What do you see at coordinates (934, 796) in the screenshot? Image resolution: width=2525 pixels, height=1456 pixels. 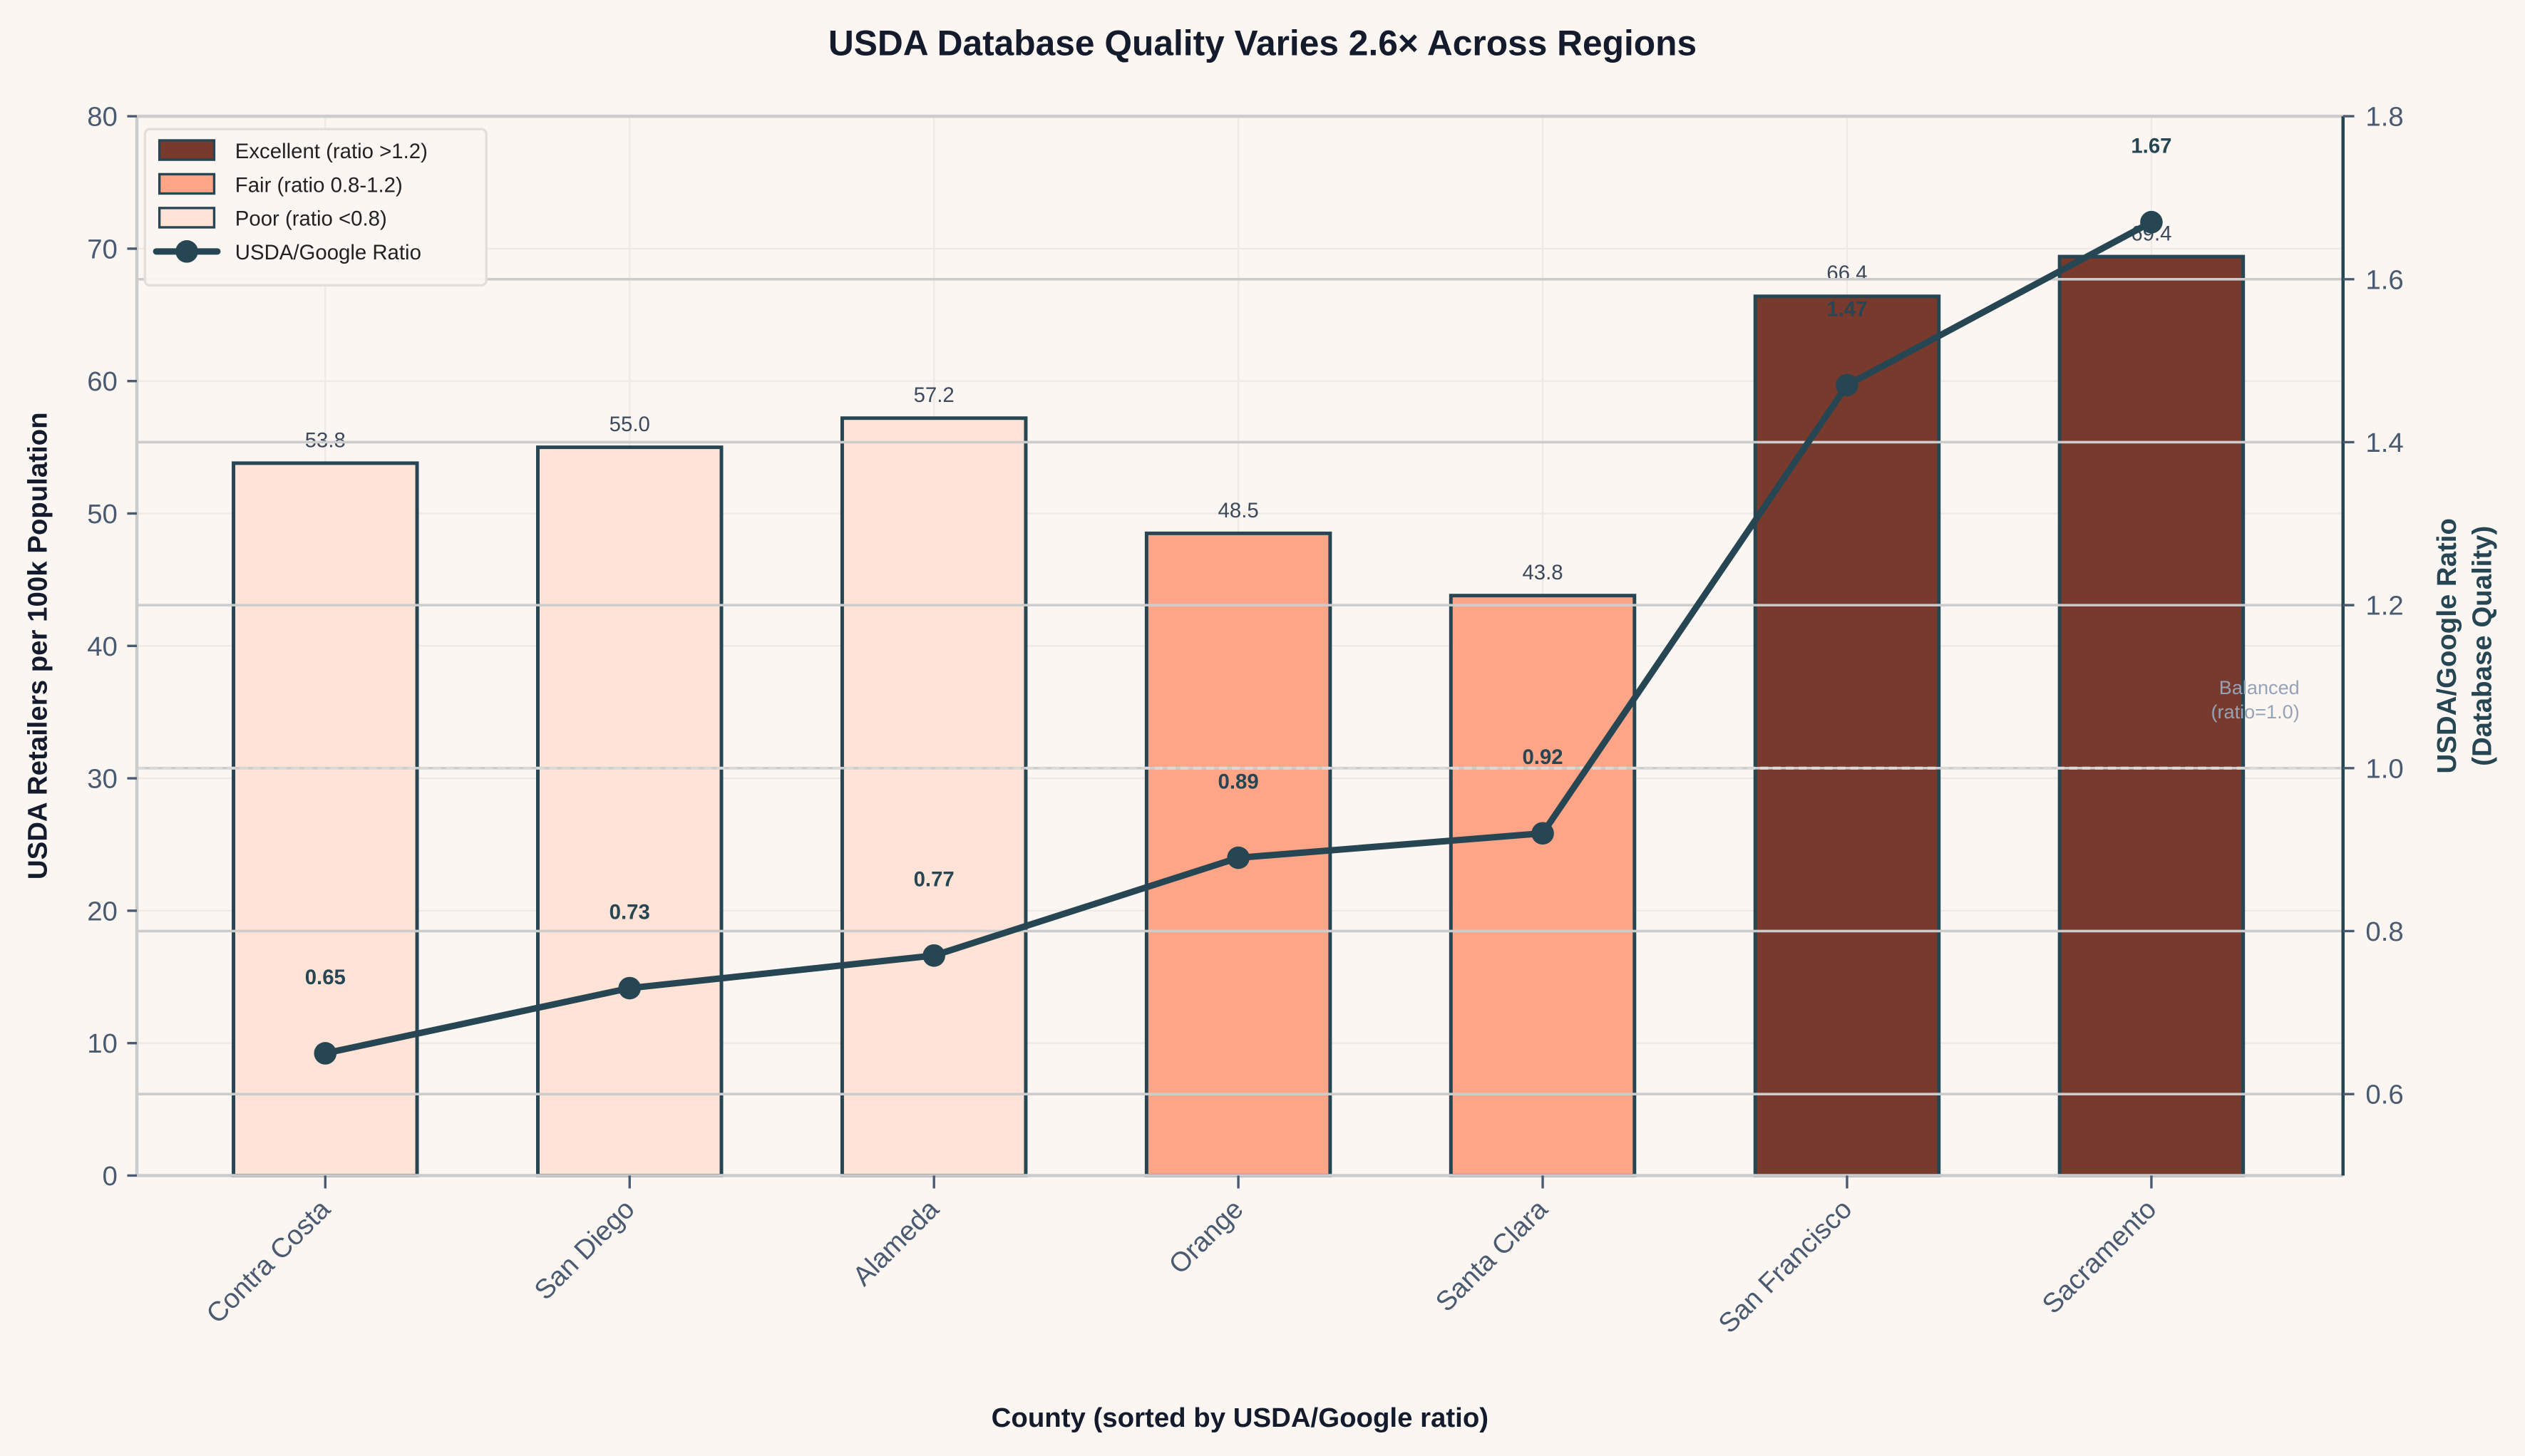 I see `bar-alameda` at bounding box center [934, 796].